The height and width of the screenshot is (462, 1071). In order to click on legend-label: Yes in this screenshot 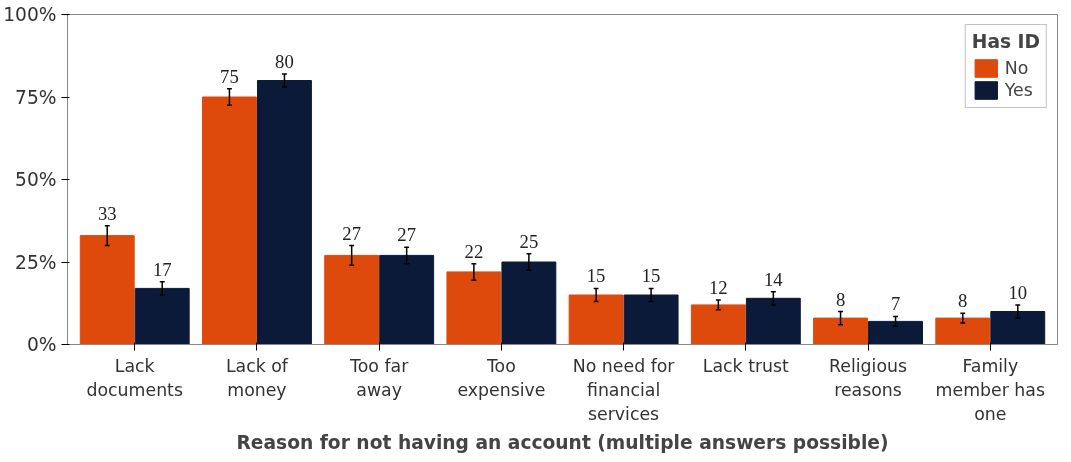, I will do `click(1018, 90)`.